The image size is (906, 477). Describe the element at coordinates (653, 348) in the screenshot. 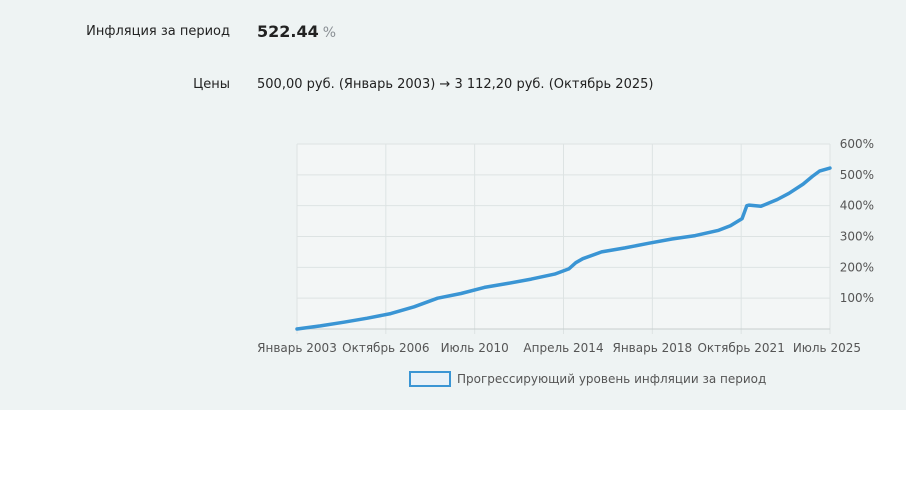

I see `x-tick-label: Январь 2018` at that location.